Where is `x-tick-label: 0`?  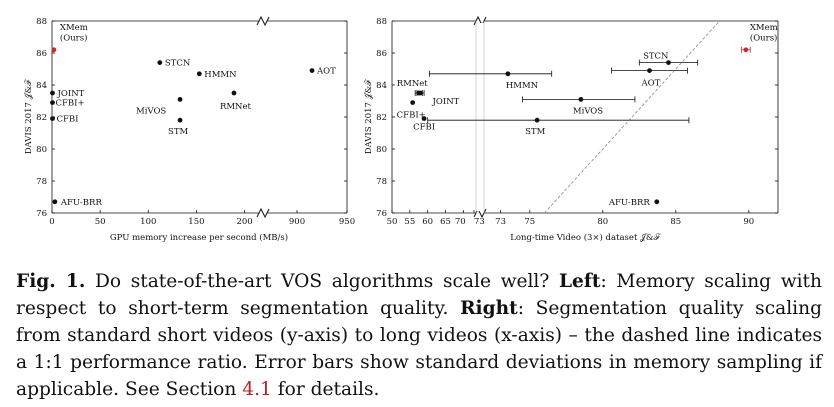 x-tick-label: 0 is located at coordinates (51, 222).